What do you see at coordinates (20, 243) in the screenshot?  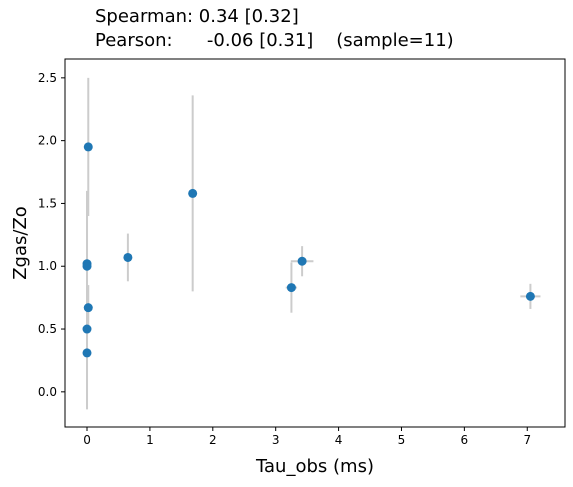 I see `y-axis-label: Zgas/Zo` at bounding box center [20, 243].